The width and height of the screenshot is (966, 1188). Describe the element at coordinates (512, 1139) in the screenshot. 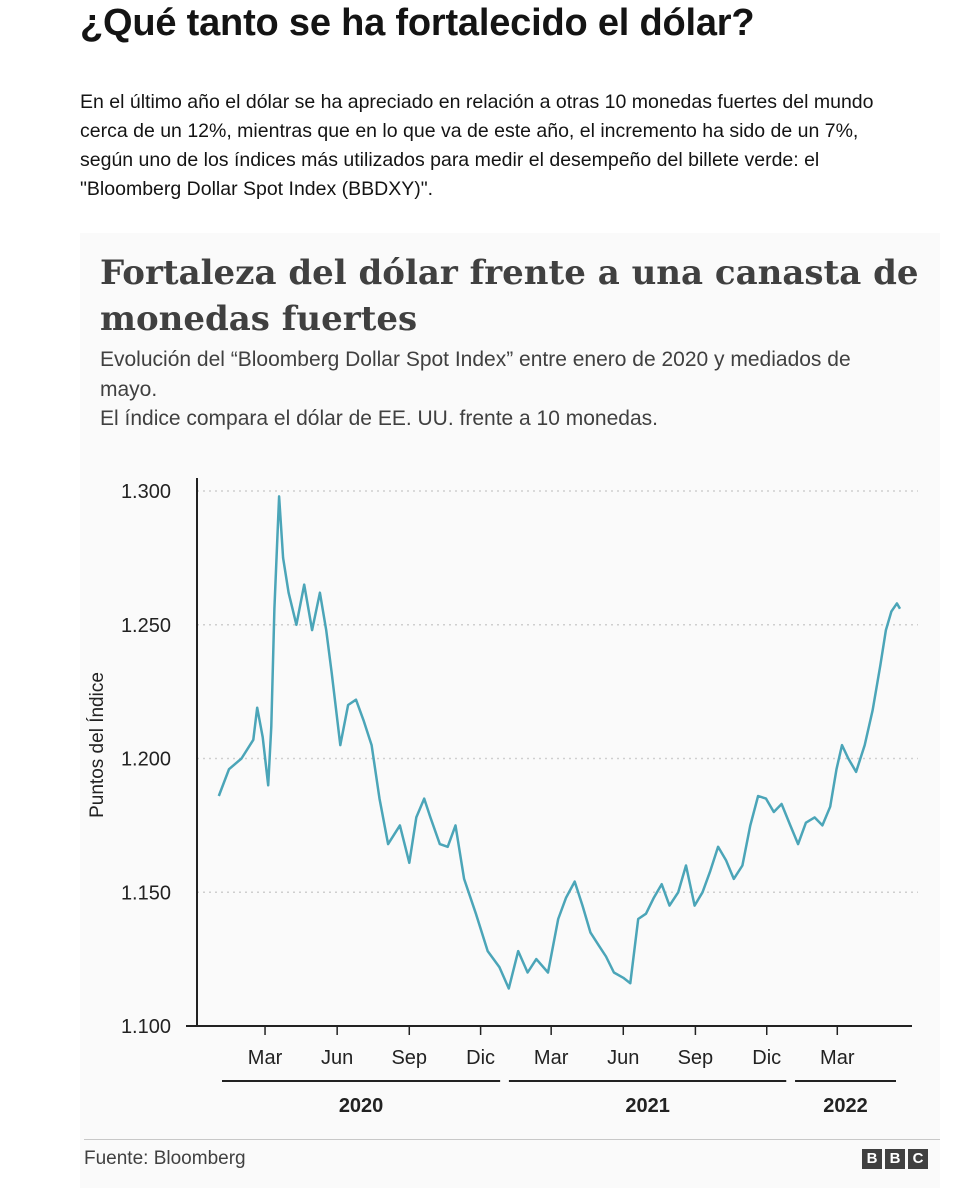

I see `footer-divider` at that location.